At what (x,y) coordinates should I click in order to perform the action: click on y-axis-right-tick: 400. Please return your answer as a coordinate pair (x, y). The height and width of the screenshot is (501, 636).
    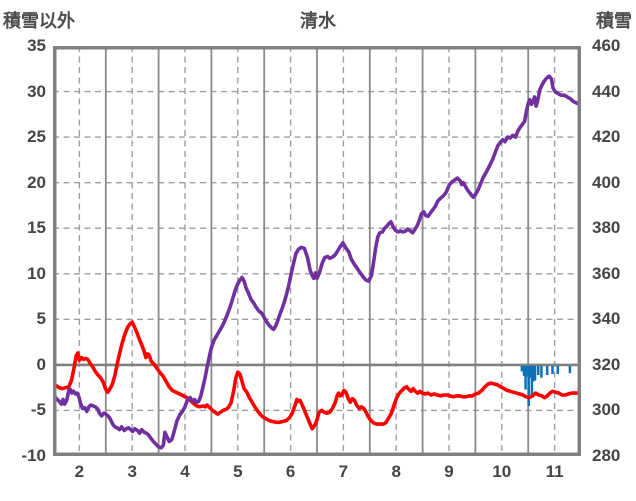
    Looking at the image, I should click on (606, 182).